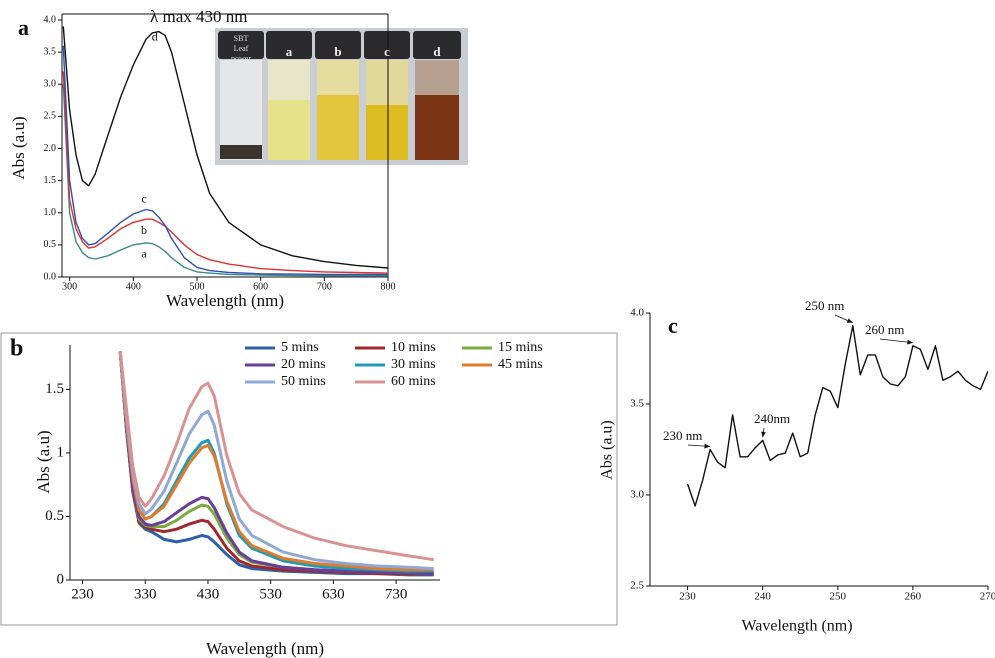 This screenshot has height=658, width=995. What do you see at coordinates (396, 594) in the screenshot?
I see `x-tick-label: 730` at bounding box center [396, 594].